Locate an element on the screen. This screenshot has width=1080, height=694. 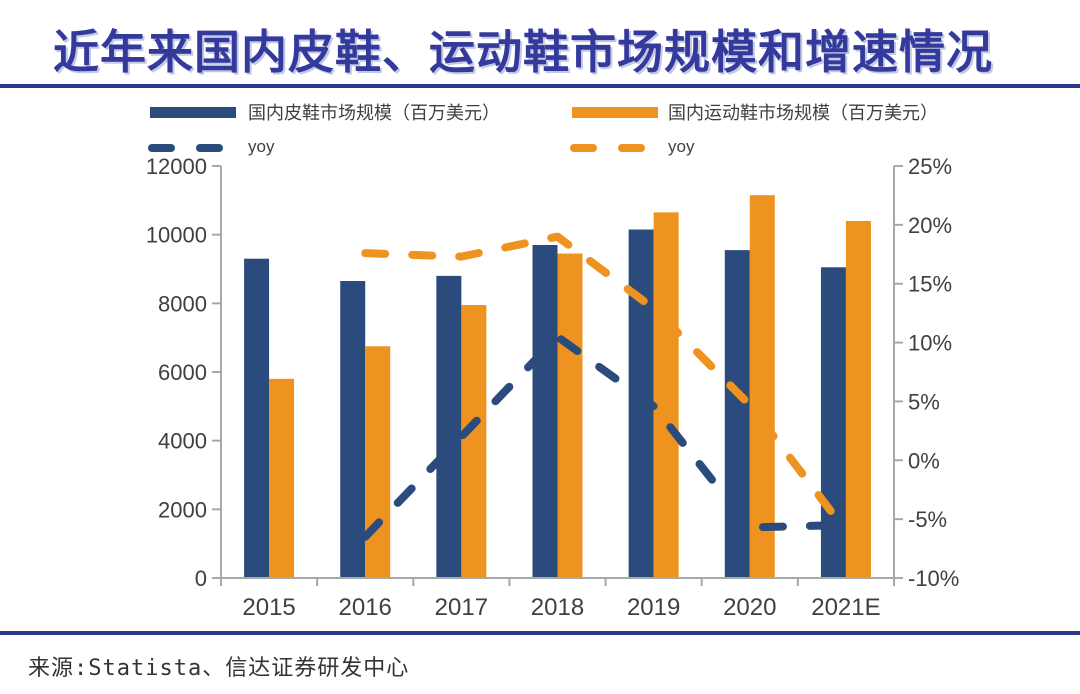
bar-leather-2017 is located at coordinates (449, 426).